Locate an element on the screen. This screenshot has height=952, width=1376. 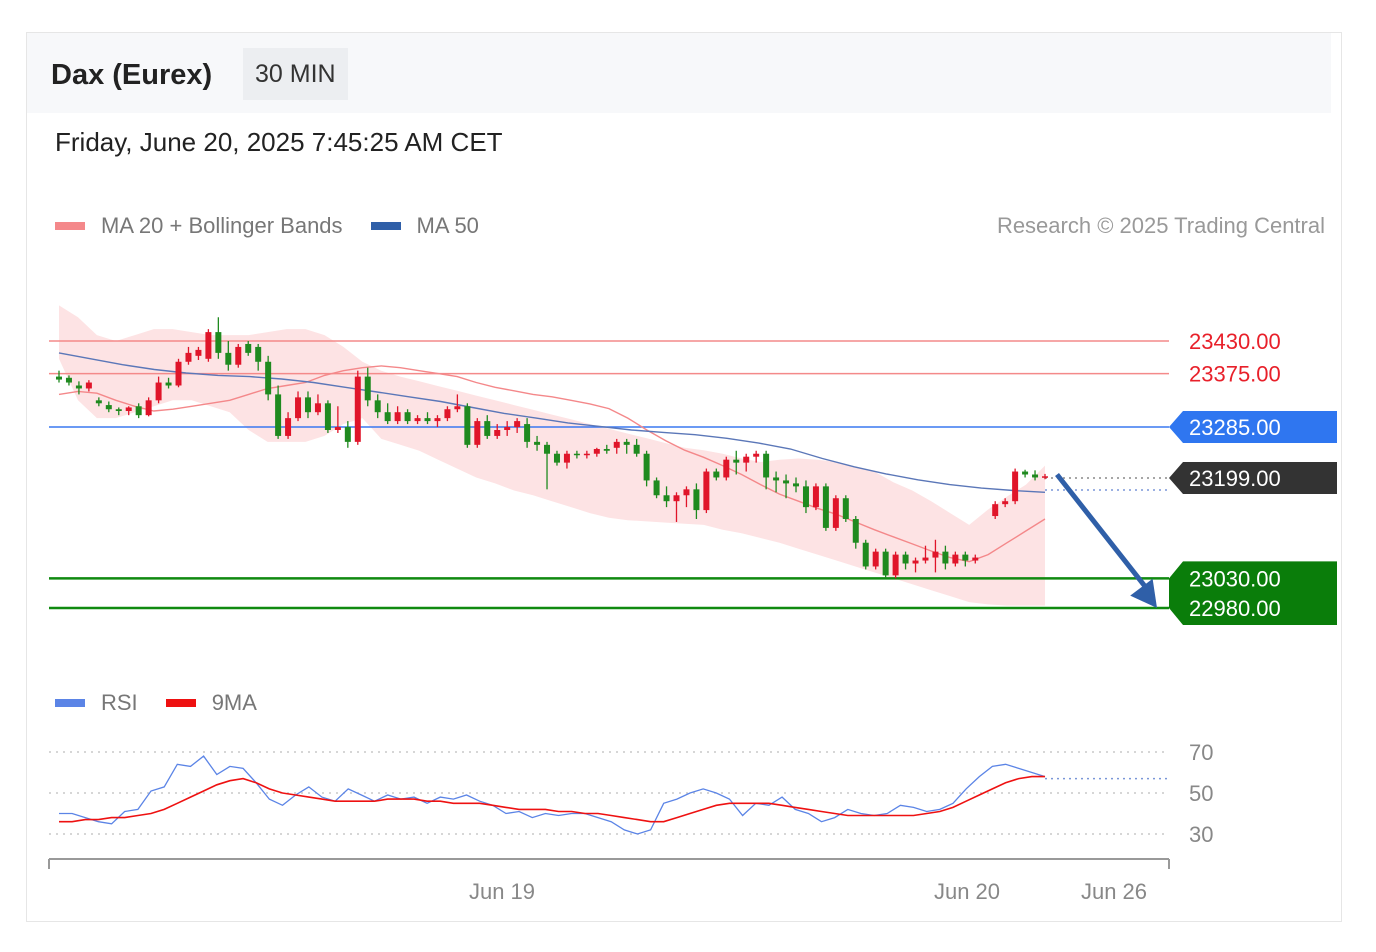
x-tick-label: Jun 19 is located at coordinates (502, 891).